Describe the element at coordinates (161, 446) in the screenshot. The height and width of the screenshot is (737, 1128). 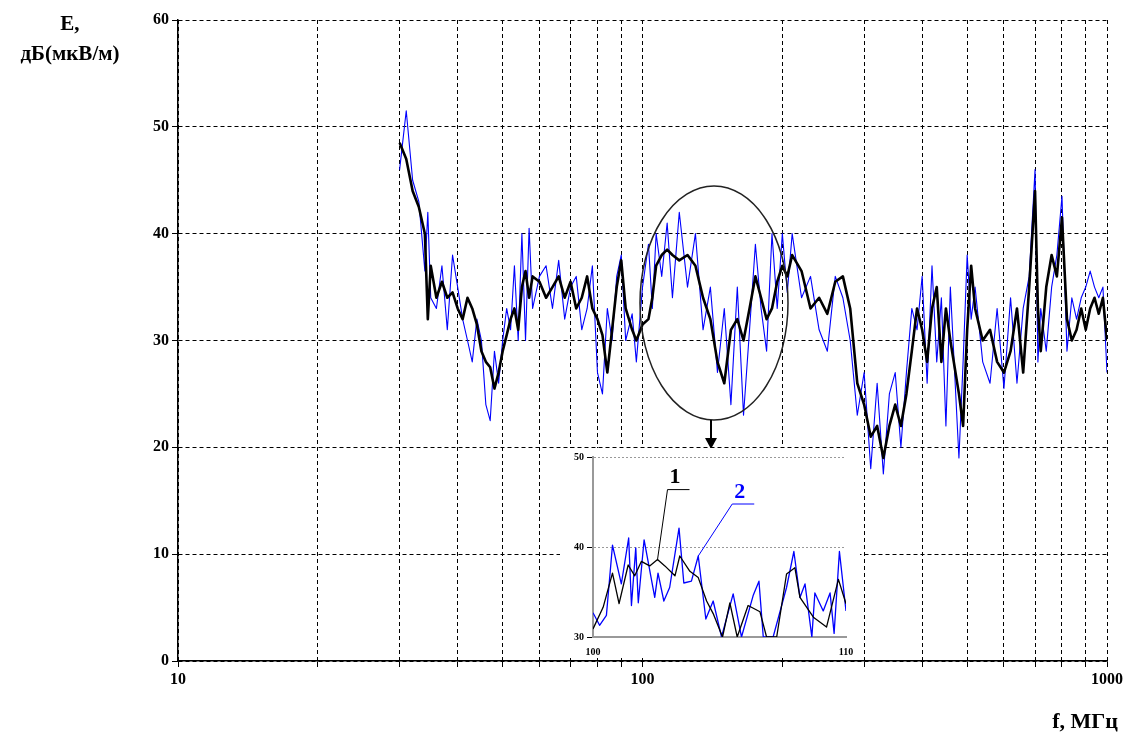
I see `y-tick-label: 20` at that location.